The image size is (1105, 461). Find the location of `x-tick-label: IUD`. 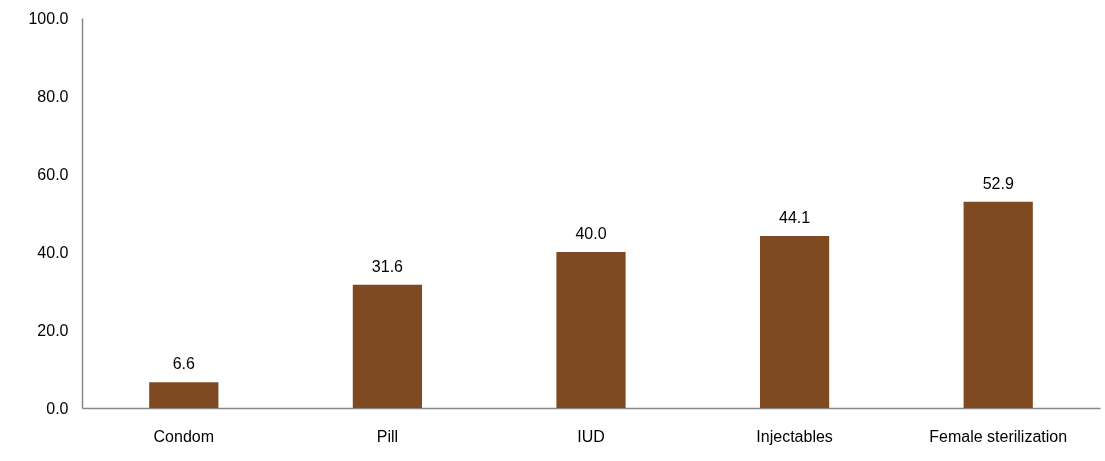

x-tick-label: IUD is located at coordinates (591, 436).